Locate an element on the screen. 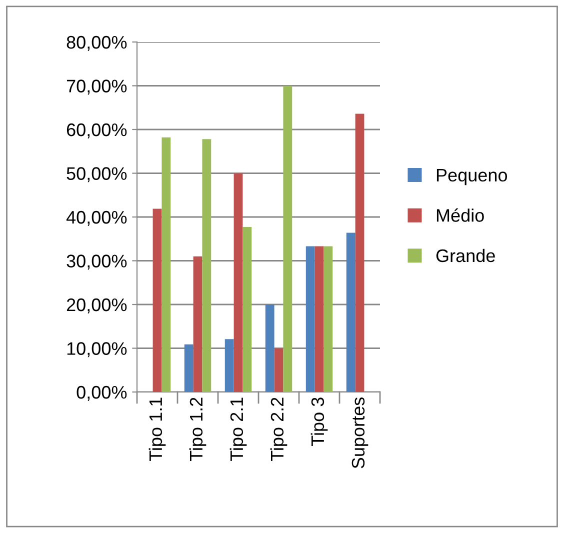 The width and height of the screenshot is (564, 533). legend-label: Médio is located at coordinates (460, 215).